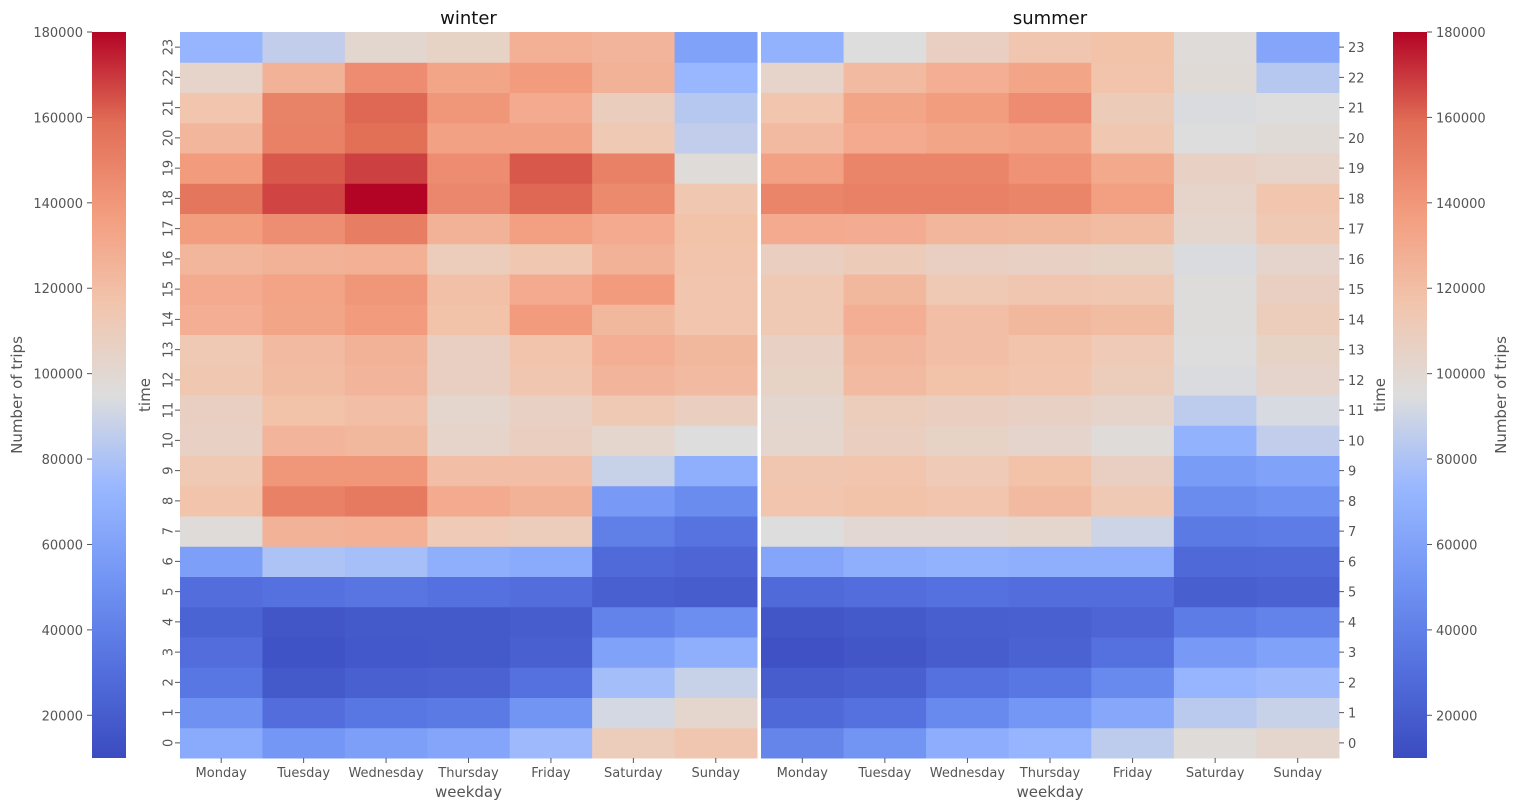 The image size is (1519, 810). Describe the element at coordinates (169, 712) in the screenshot. I see `winter-ytick-label: 1` at that location.